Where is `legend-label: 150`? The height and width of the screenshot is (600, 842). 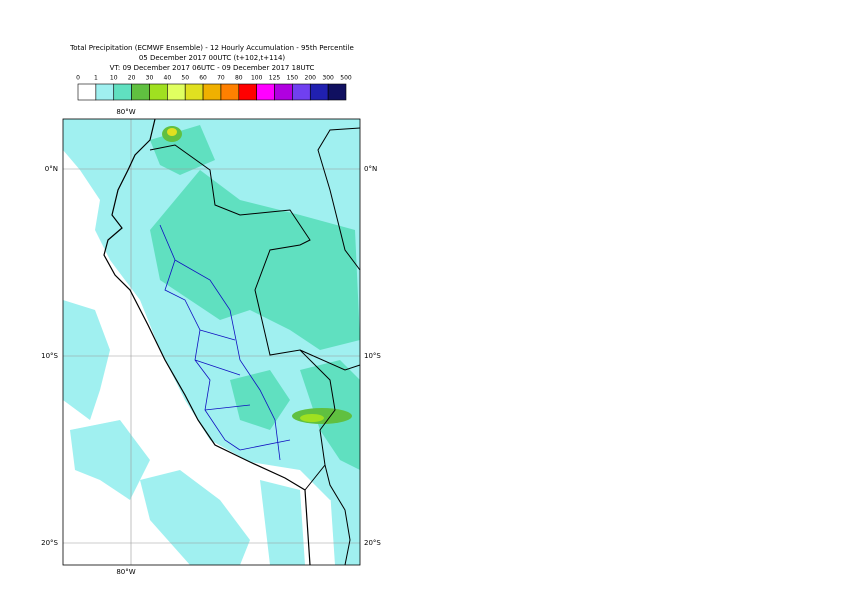
legend-label: 150 is located at coordinates (293, 78).